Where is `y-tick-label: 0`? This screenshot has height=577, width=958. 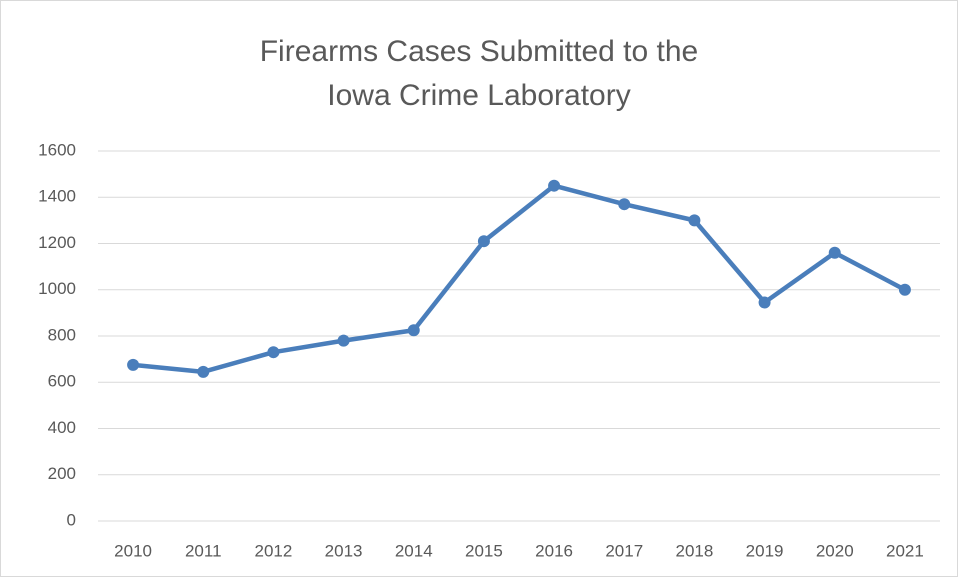
y-tick-label: 0 is located at coordinates (71, 519).